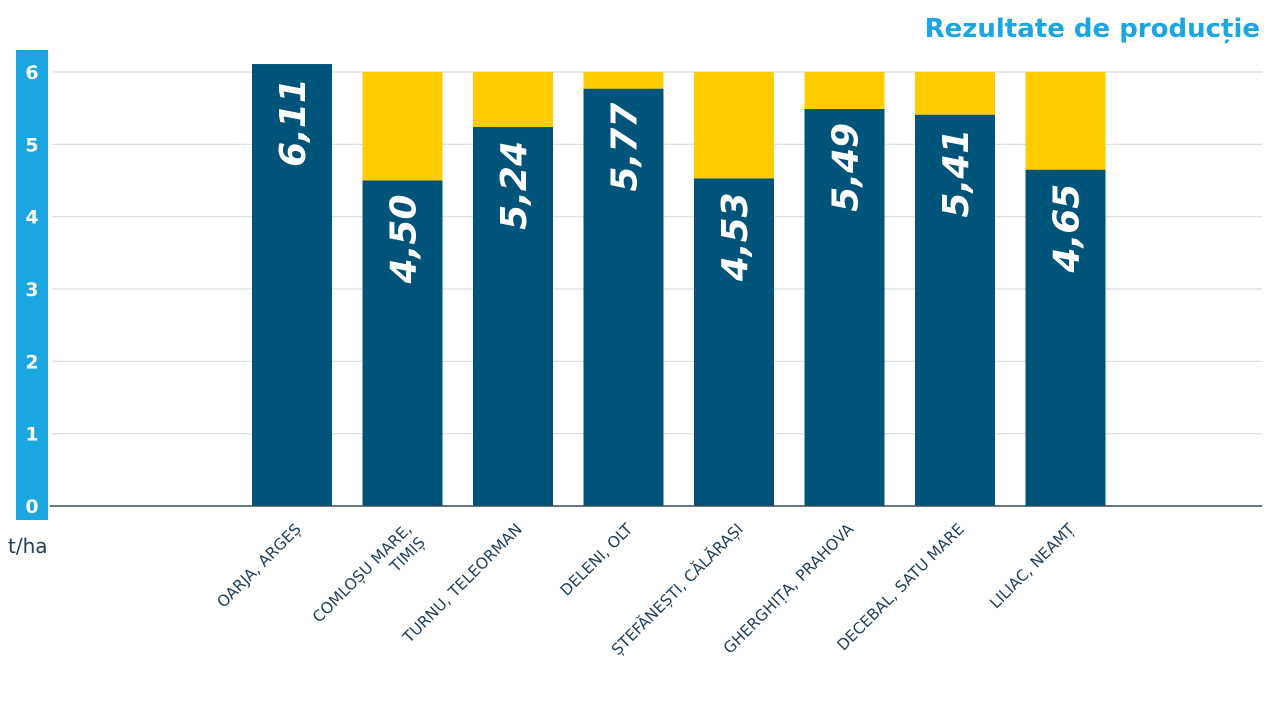 The height and width of the screenshot is (720, 1280). What do you see at coordinates (625, 147) in the screenshot?
I see `data-label: 5,77` at bounding box center [625, 147].